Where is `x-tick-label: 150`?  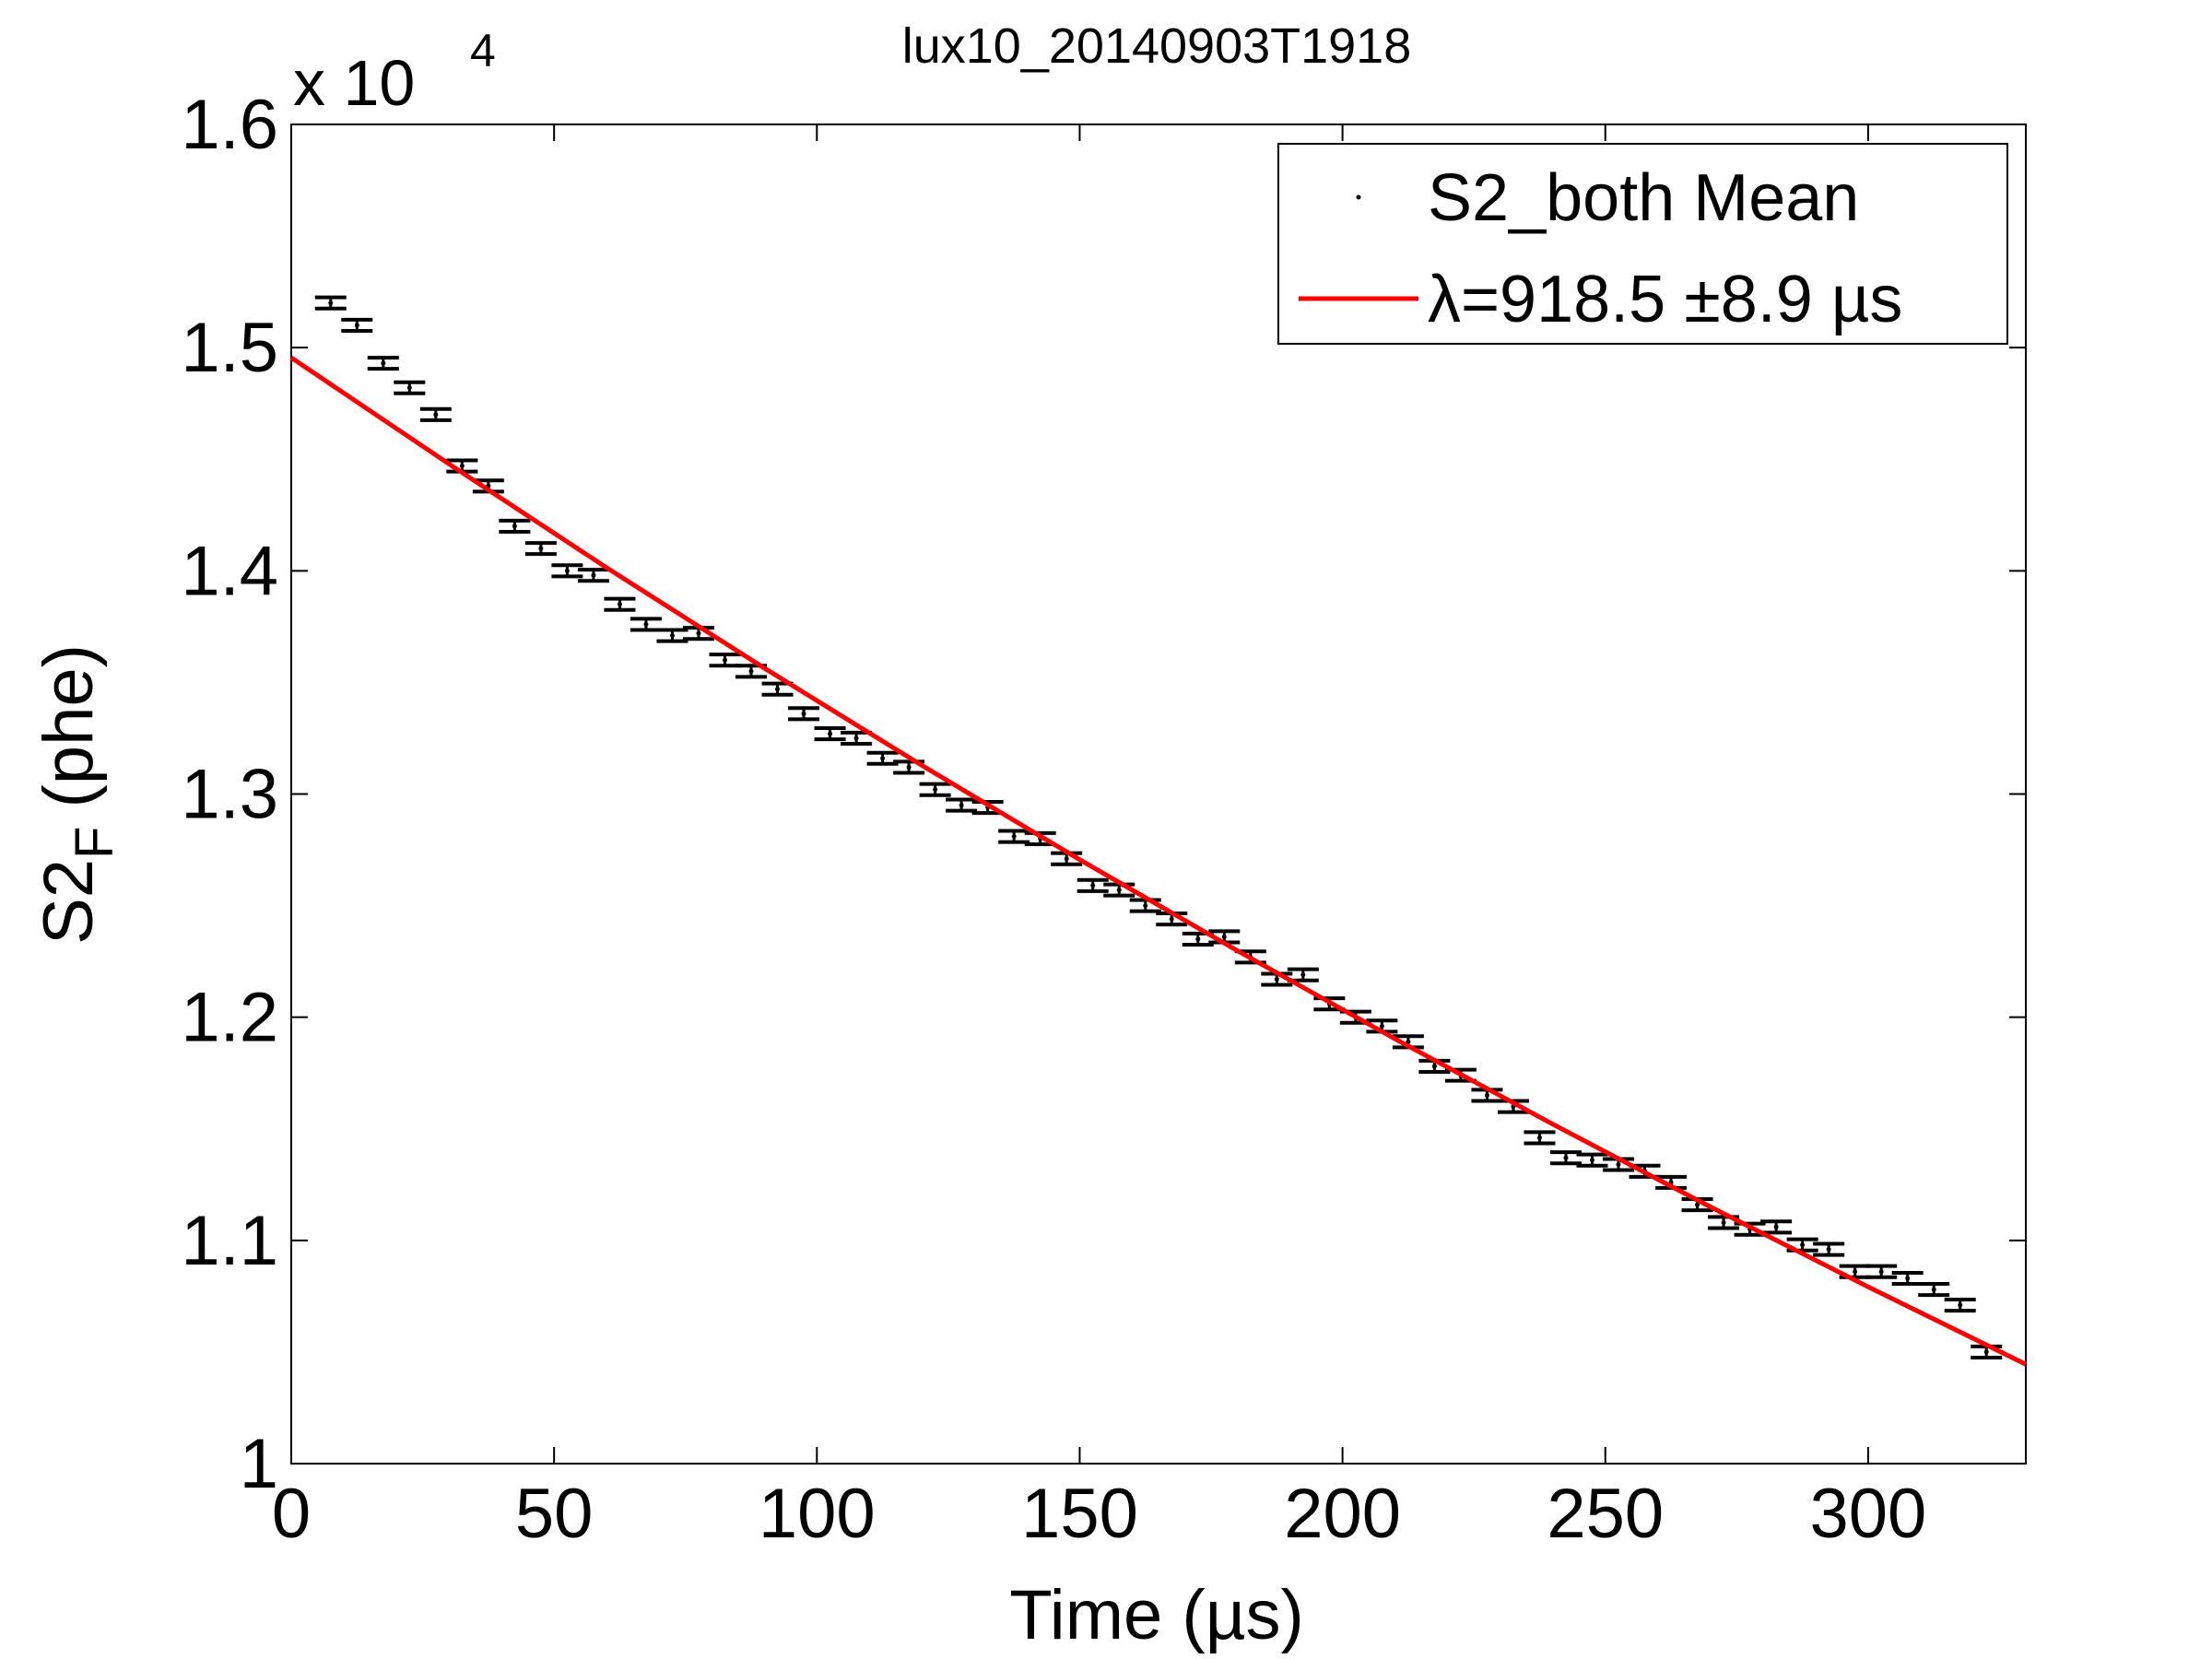 x-tick-label: 150 is located at coordinates (1079, 1514).